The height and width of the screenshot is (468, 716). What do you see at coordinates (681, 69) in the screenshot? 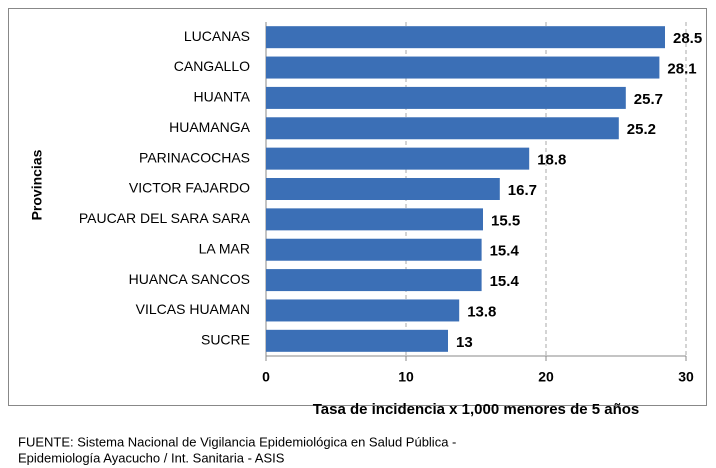
I see `data-label: 28.1` at bounding box center [681, 69].